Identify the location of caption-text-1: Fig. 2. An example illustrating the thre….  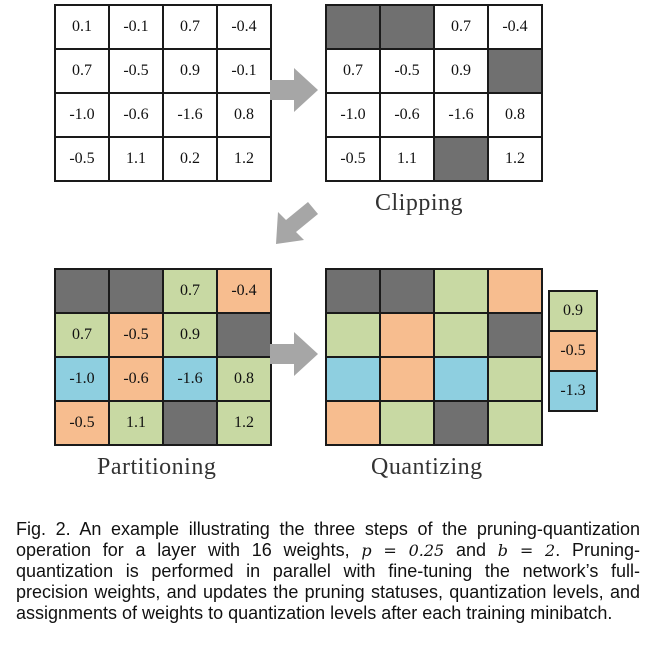
(328, 539).